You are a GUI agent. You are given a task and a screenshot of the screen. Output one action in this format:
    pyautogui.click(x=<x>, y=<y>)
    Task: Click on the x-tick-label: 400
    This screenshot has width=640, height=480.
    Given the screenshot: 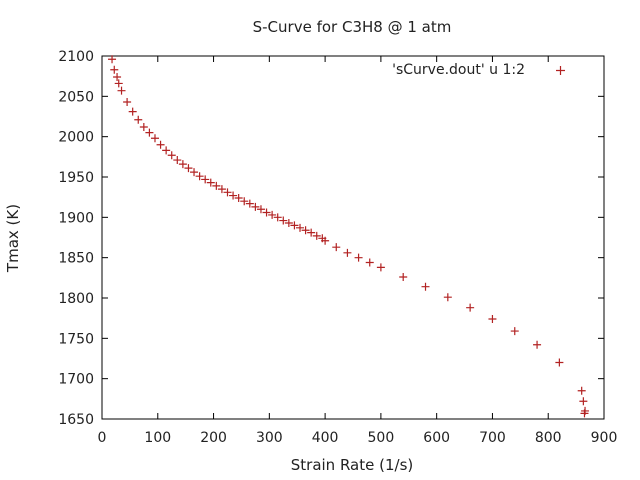 What is the action you would take?
    pyautogui.click(x=325, y=438)
    